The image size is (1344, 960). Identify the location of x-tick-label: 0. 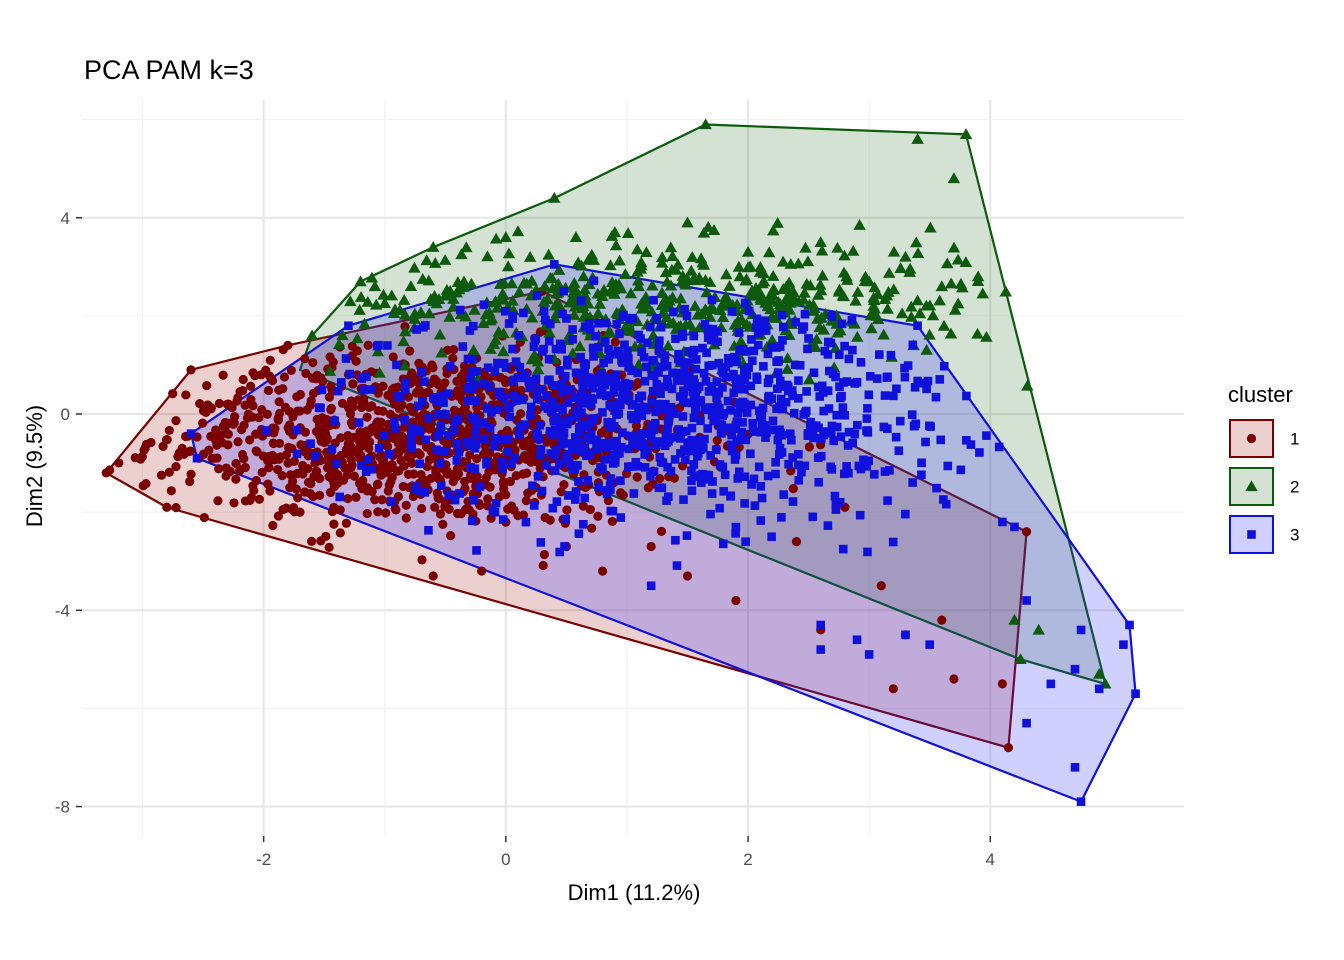
(505, 859).